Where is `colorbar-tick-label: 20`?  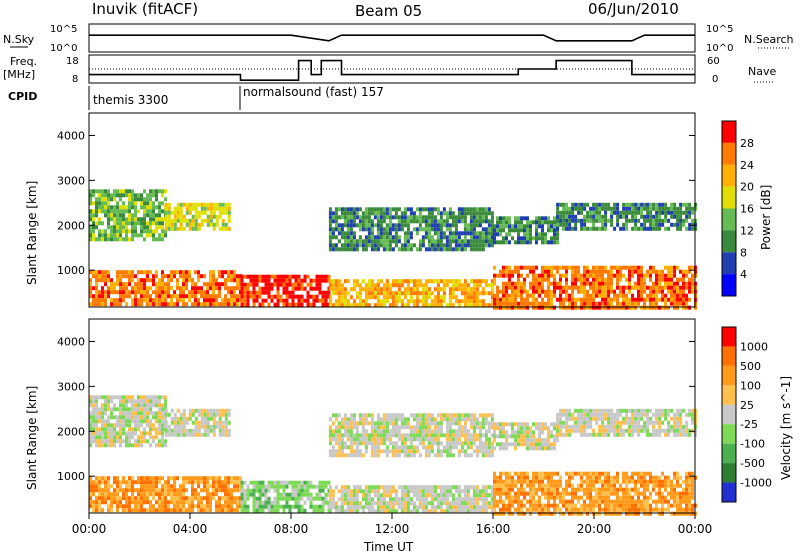
colorbar-tick-label: 20 is located at coordinates (747, 187).